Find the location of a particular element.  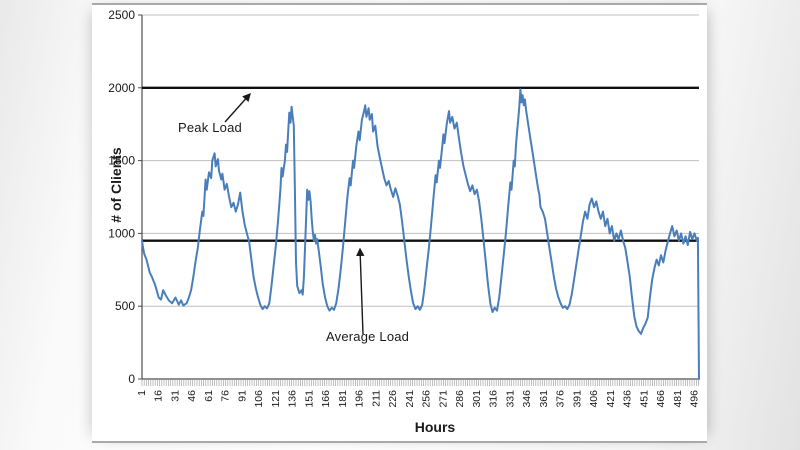

svg-text: 346 is located at coordinates (527, 399).